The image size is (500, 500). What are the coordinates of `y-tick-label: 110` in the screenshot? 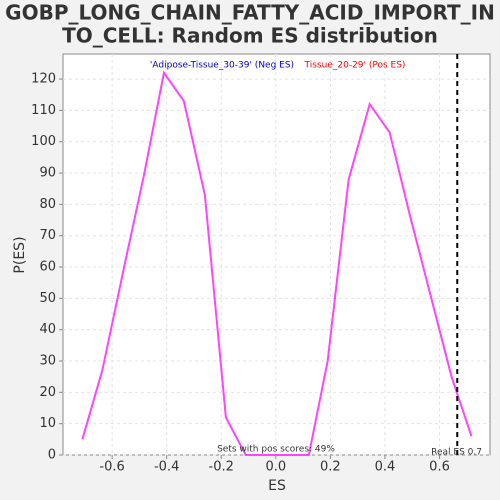 It's located at (43, 110).